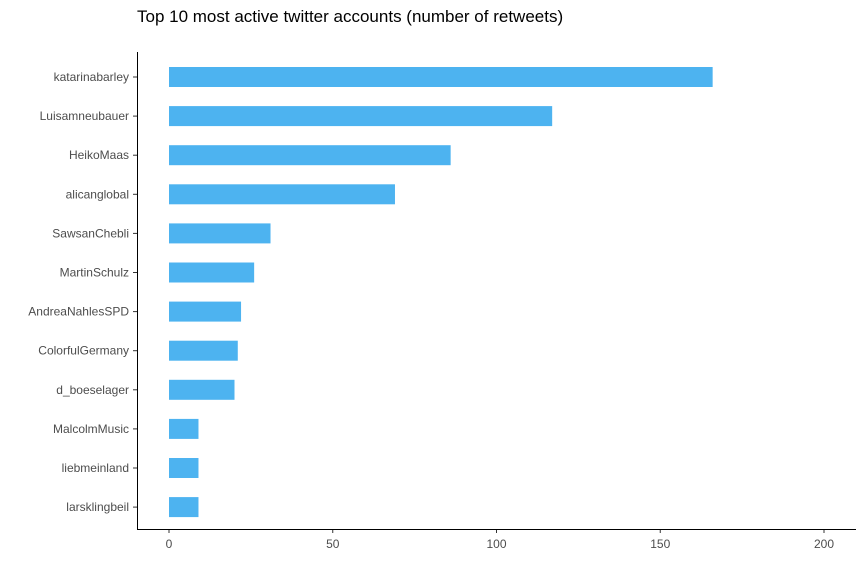  I want to click on y-tick-label: MalcolmMusic, so click(91, 429).